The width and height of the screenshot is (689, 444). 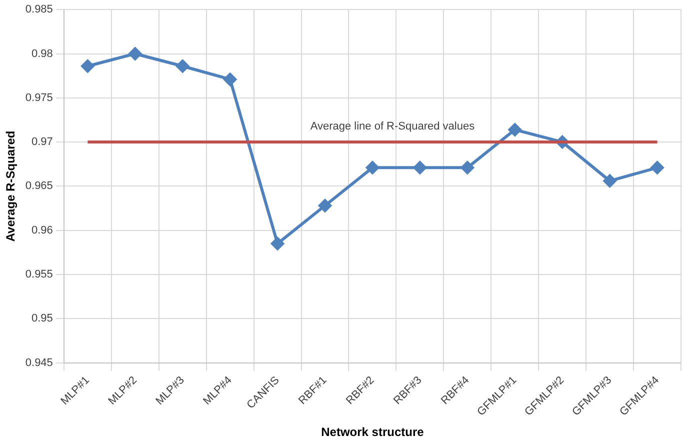 What do you see at coordinates (42, 142) in the screenshot?
I see `y-tick-label: 0.97` at bounding box center [42, 142].